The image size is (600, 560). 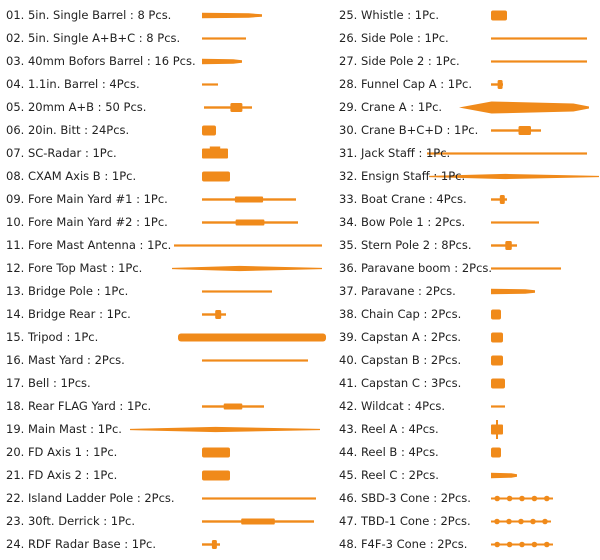 What do you see at coordinates (405, 245) in the screenshot?
I see `part-label: 35. Stern Pole 2 : 8Pcs.` at bounding box center [405, 245].